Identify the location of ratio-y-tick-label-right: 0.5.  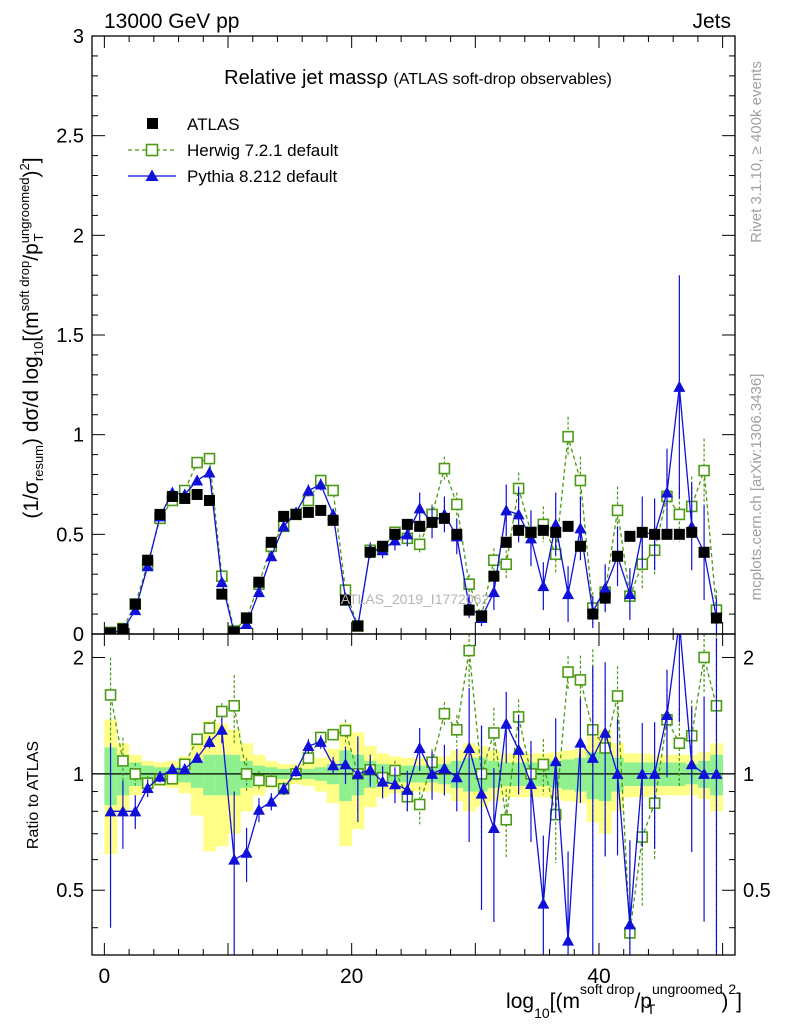
(757, 891).